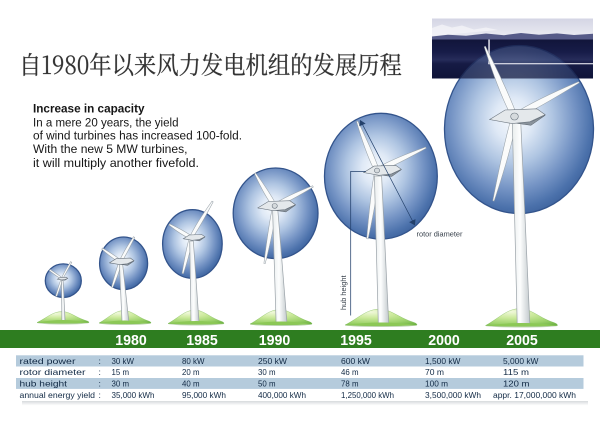  What do you see at coordinates (267, 384) in the screenshot?
I see `svg-text: 50 m` at bounding box center [267, 384].